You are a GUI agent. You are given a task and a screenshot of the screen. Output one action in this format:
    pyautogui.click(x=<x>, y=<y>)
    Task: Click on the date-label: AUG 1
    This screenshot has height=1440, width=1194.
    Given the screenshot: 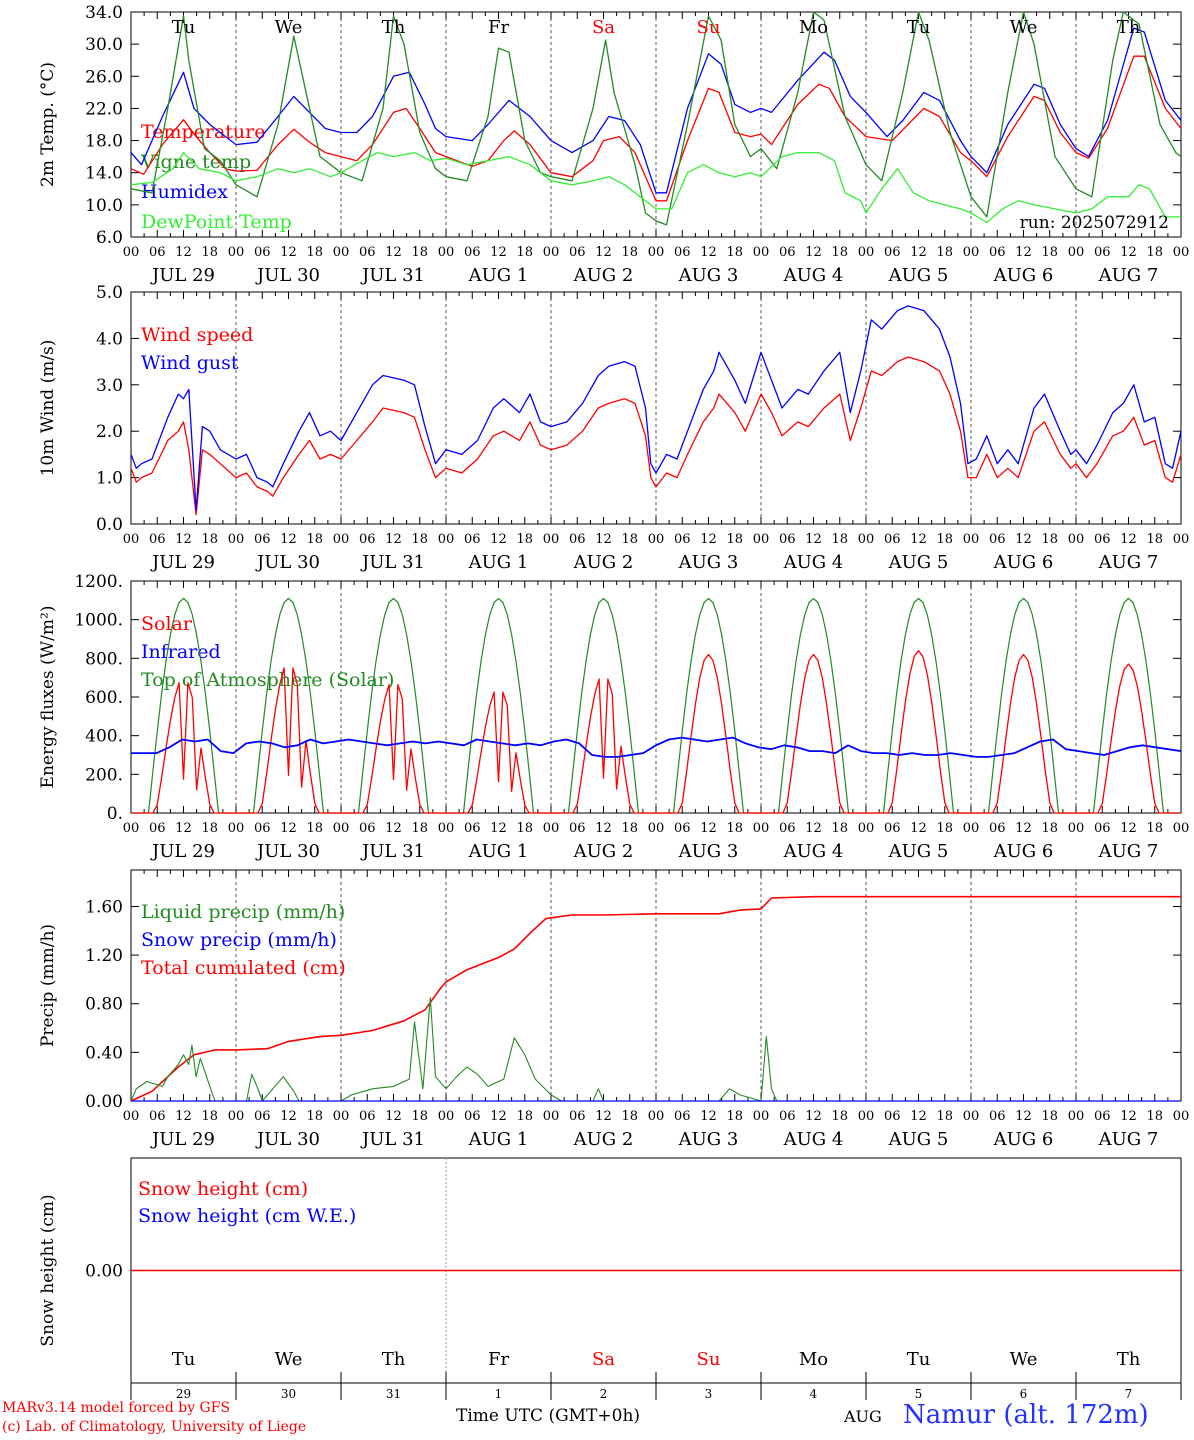 What is the action you would take?
    pyautogui.click(x=498, y=1139)
    